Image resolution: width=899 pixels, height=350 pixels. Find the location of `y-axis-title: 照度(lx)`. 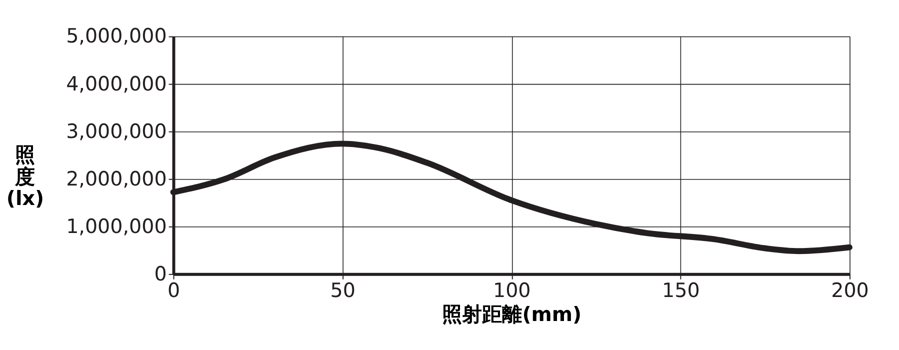

y-axis-title: 照度(lx) is located at coordinates (25, 177).